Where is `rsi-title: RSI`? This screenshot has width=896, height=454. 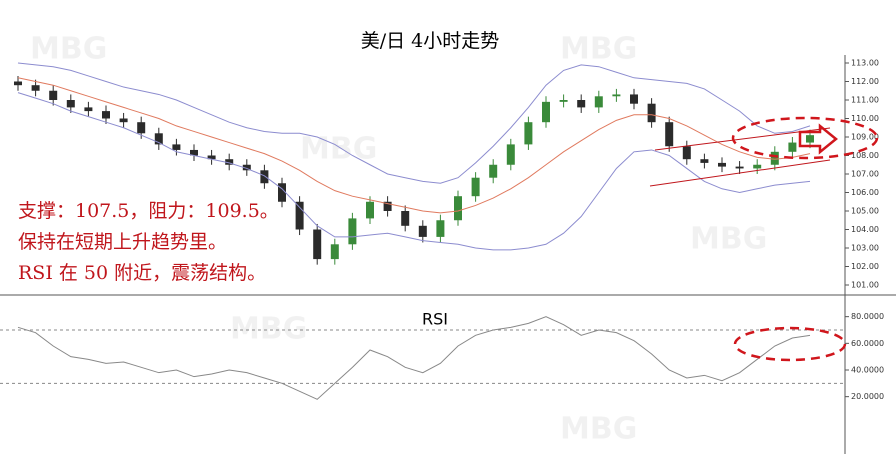 rsi-title: RSI is located at coordinates (435, 319).